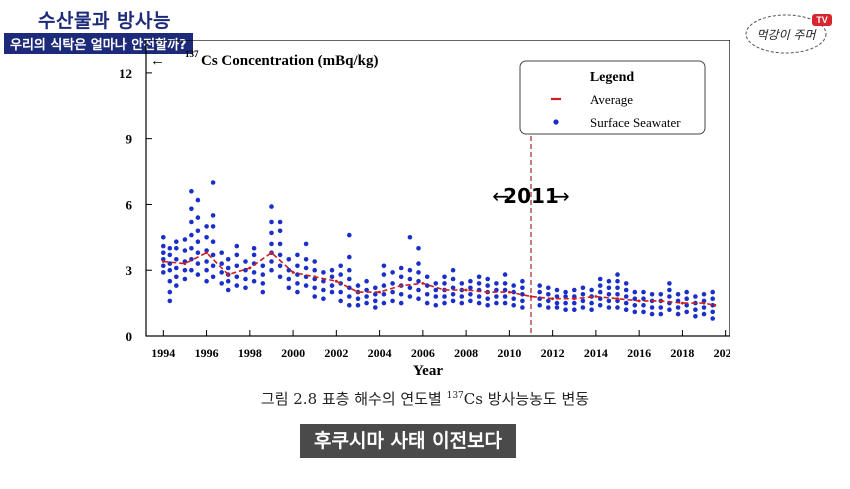 This screenshot has width=850, height=489. Describe the element at coordinates (500, 196) in the screenshot. I see `year-2011-left-arrow: ←` at that location.